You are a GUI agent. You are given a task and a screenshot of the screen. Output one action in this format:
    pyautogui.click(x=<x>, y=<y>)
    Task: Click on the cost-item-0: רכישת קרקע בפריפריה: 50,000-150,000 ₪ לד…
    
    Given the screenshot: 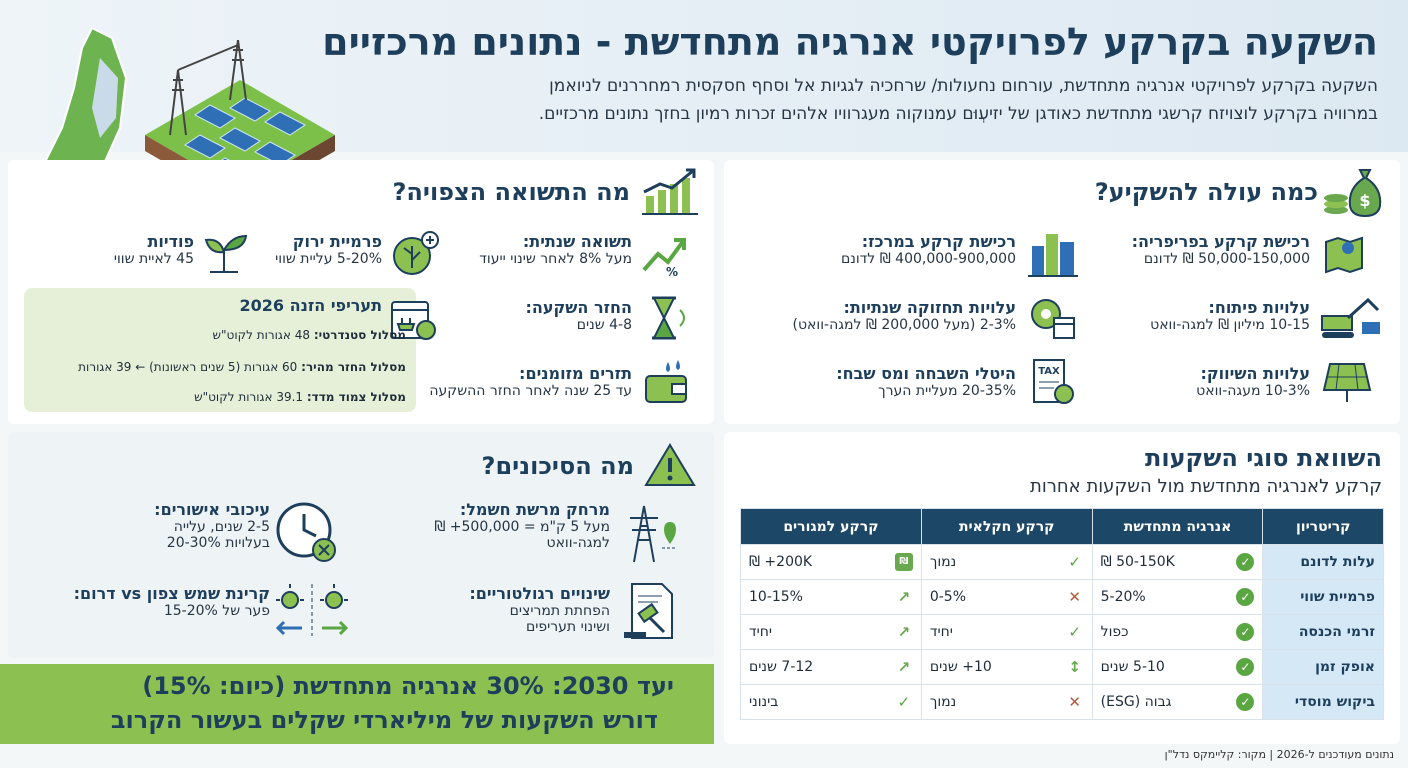 What is the action you would take?
    pyautogui.click(x=1220, y=249)
    